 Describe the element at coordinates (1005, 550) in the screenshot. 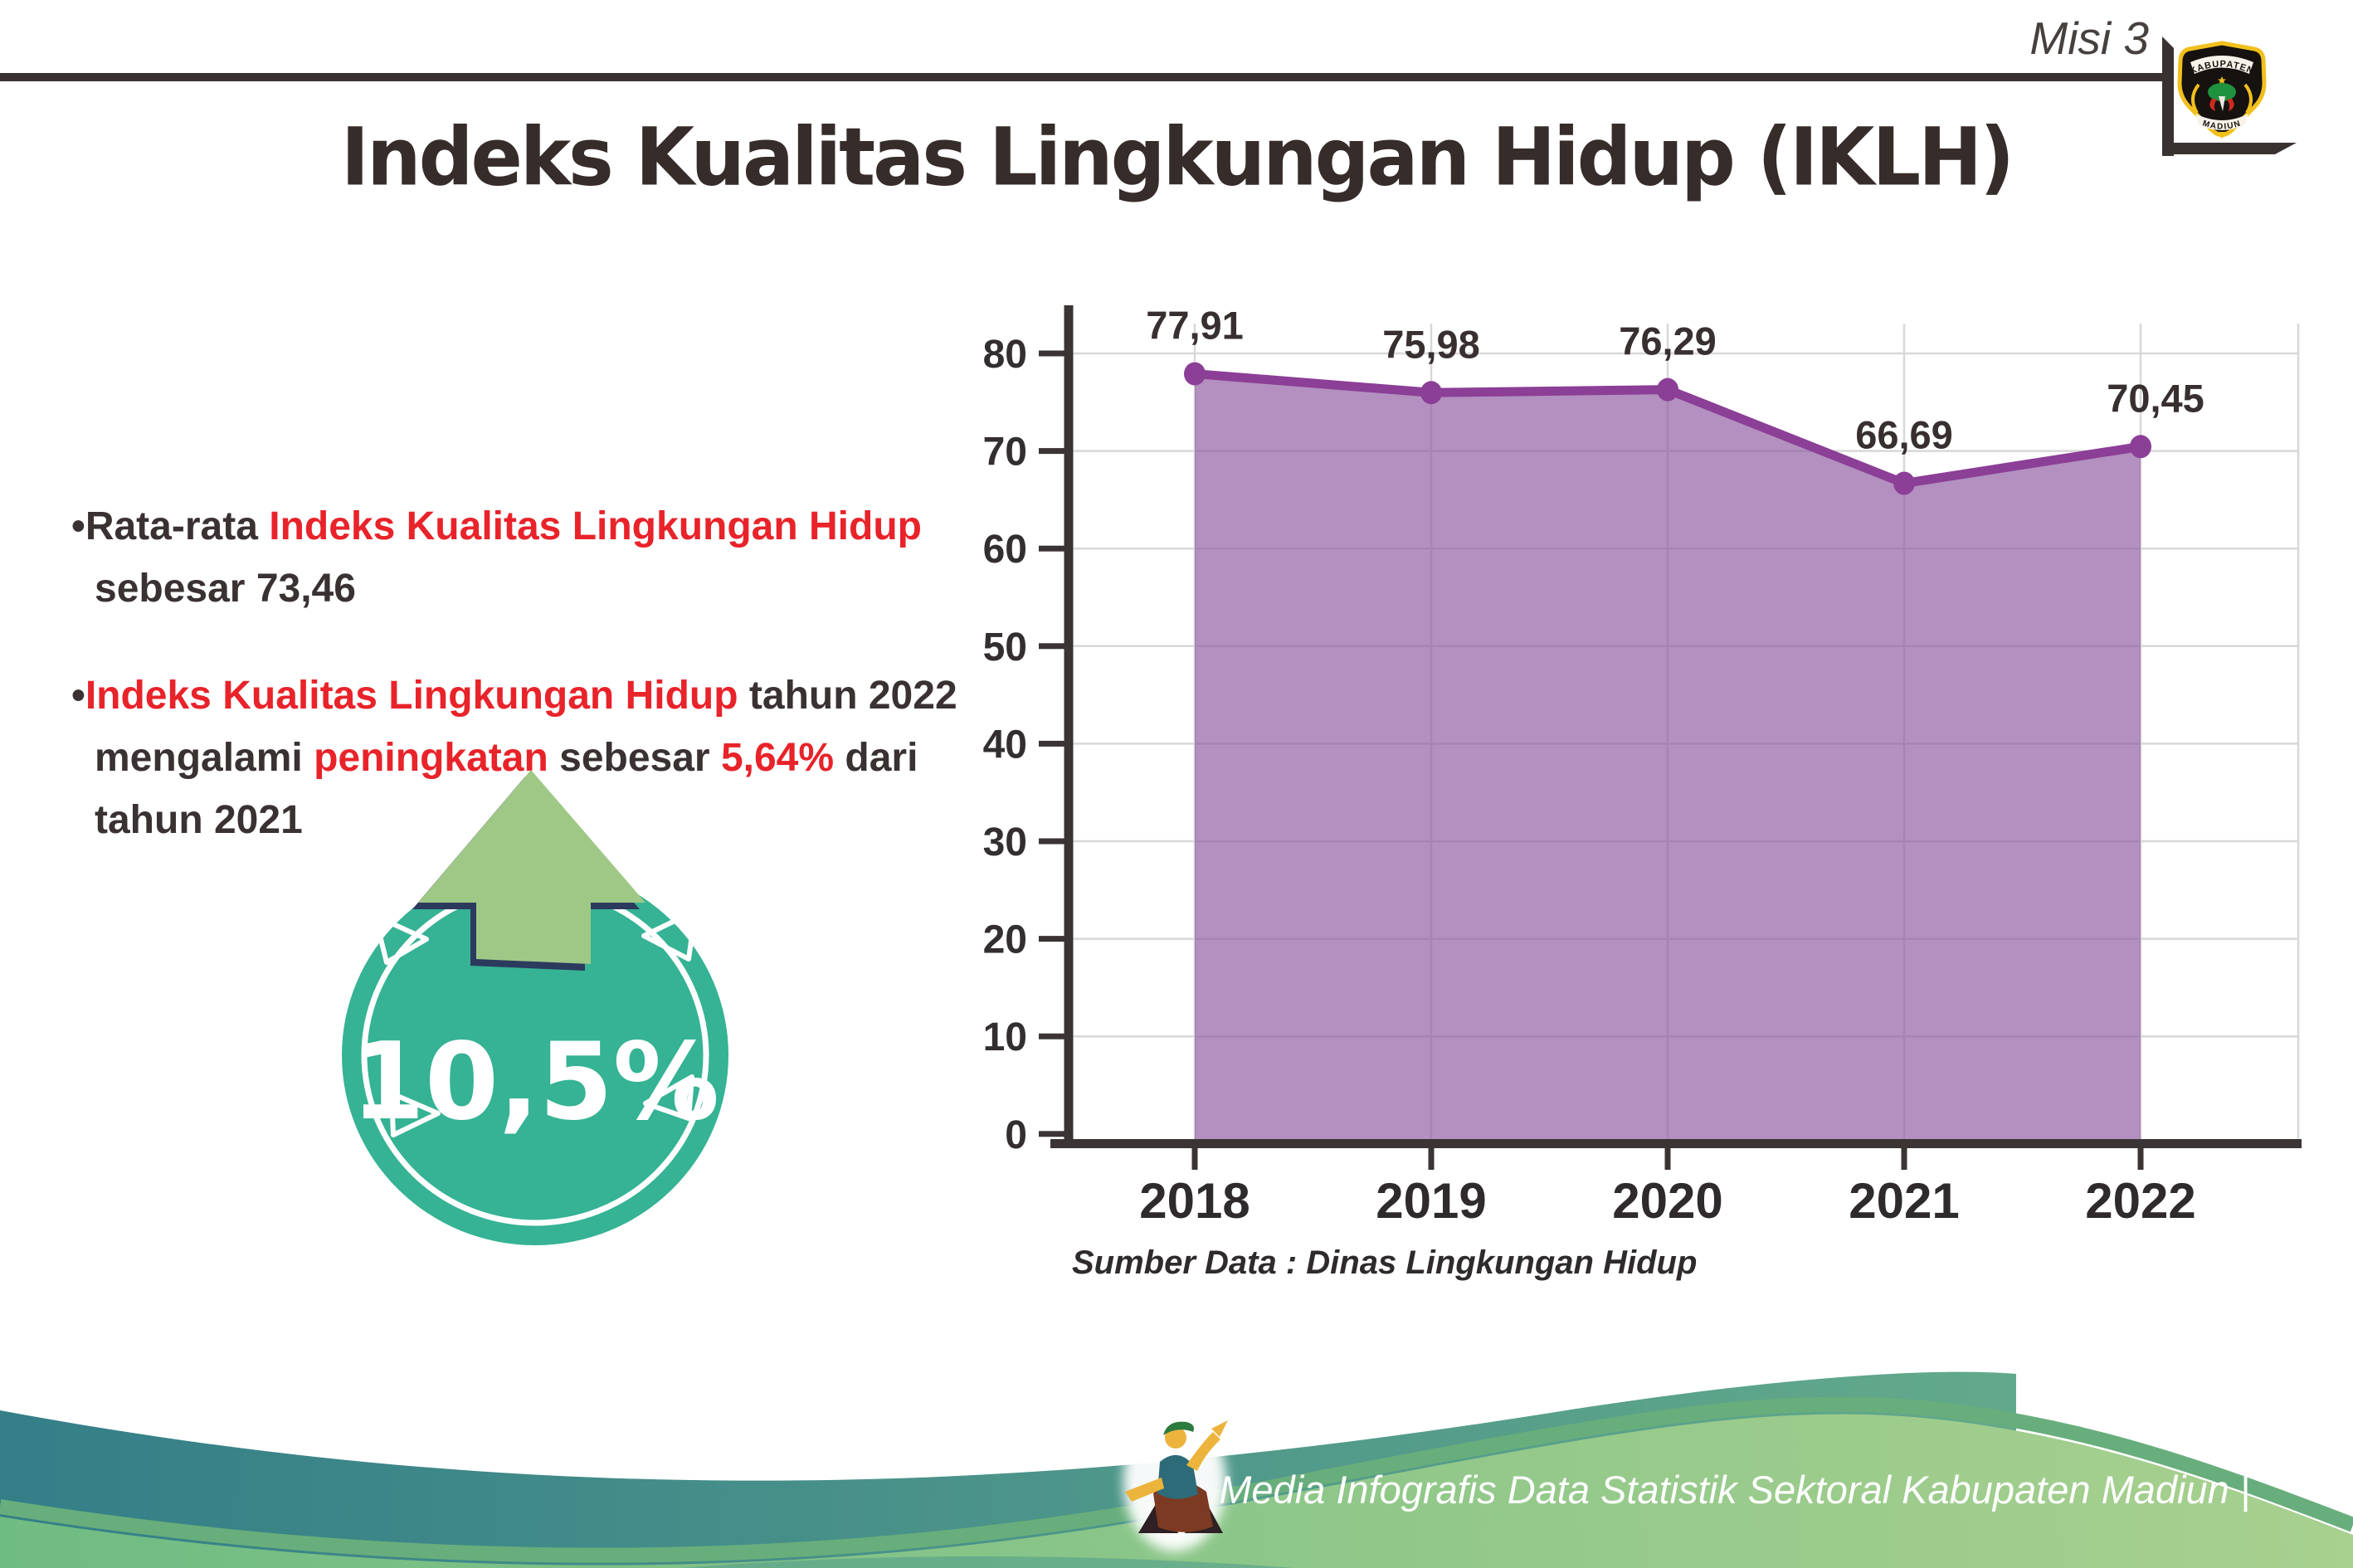

I see `y-tick-label: 60` at that location.